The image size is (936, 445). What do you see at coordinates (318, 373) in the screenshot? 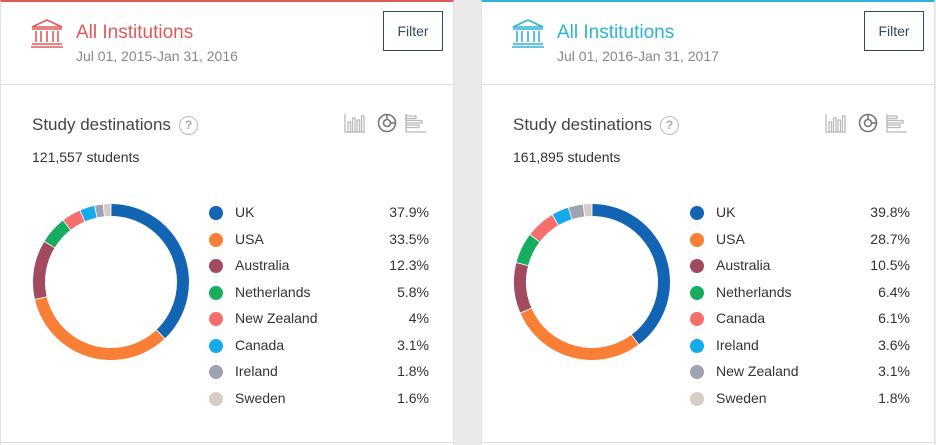
I see `legend-item: Ireland 1.8%` at bounding box center [318, 373].